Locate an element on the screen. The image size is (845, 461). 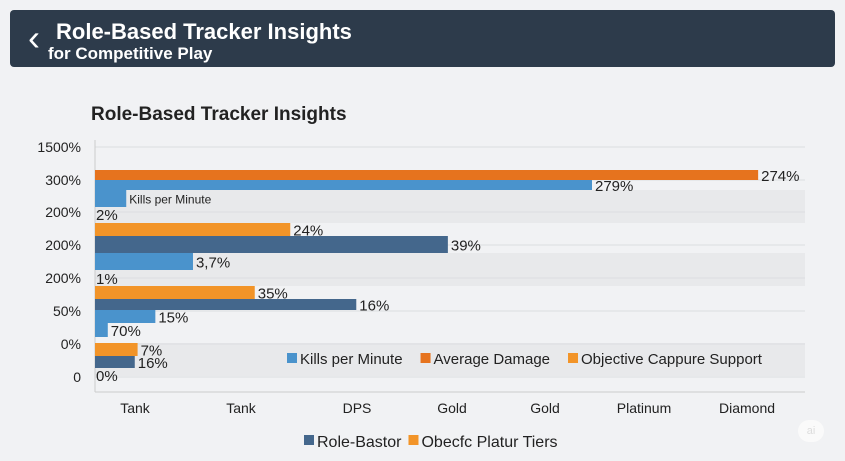
bar-data-label: 3,7% is located at coordinates (213, 263).